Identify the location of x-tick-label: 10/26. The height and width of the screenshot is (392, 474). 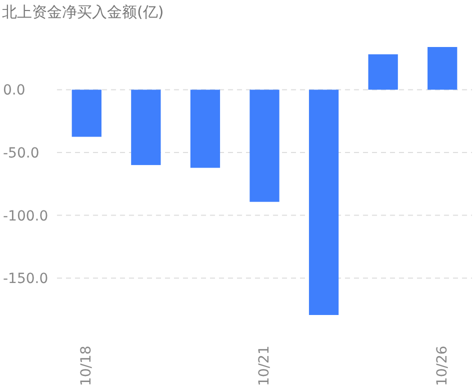
(442, 366).